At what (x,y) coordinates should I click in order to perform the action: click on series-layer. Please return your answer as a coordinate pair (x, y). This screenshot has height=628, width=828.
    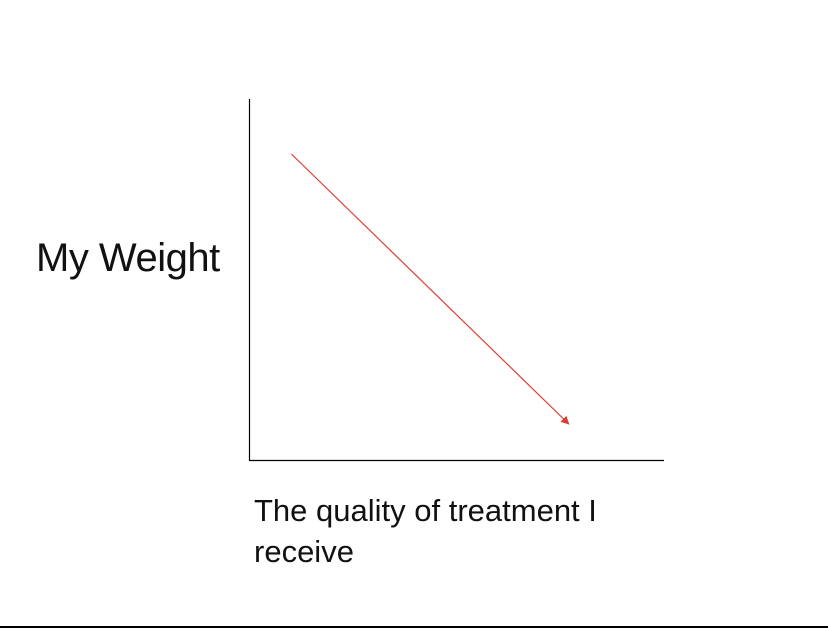
    Looking at the image, I should click on (430, 289).